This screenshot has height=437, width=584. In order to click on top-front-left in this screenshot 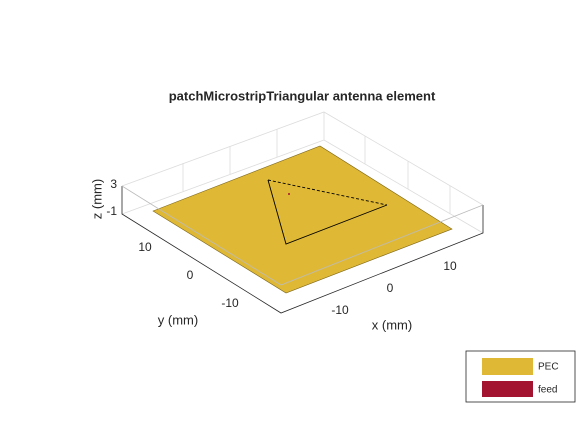, I will do `click(201, 235)`.